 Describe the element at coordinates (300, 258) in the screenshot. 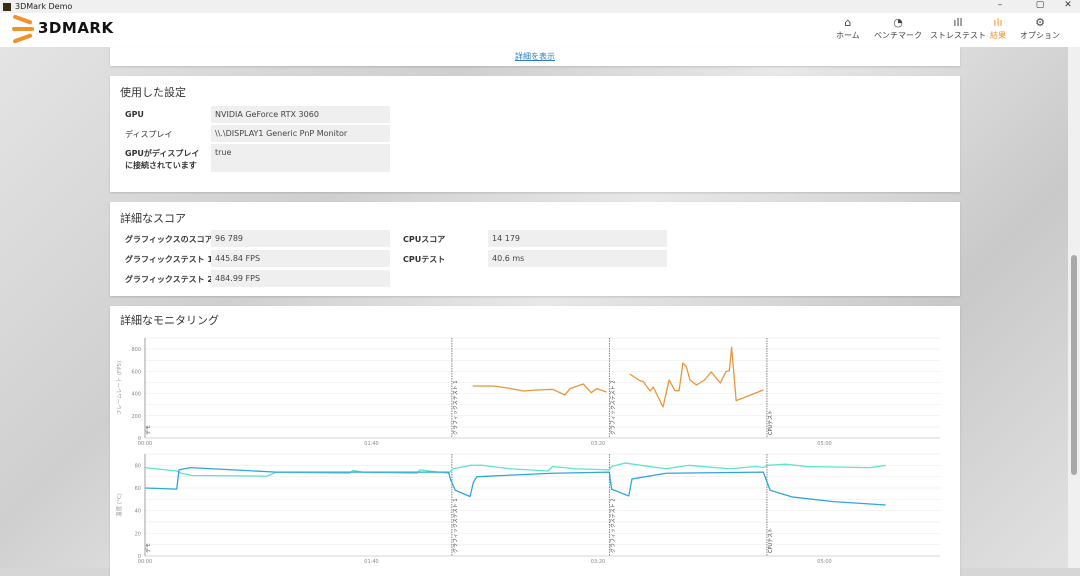

I see `score-value: 445.84 FPS` at that location.